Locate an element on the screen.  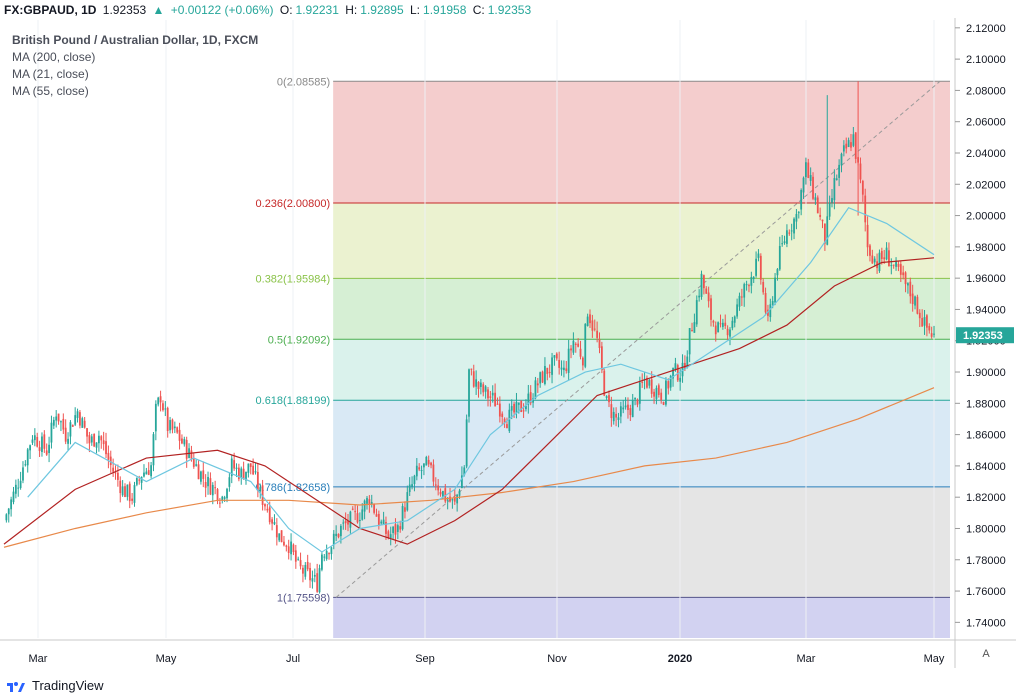
legend-ma200: MA (200, close) is located at coordinates (54, 57).